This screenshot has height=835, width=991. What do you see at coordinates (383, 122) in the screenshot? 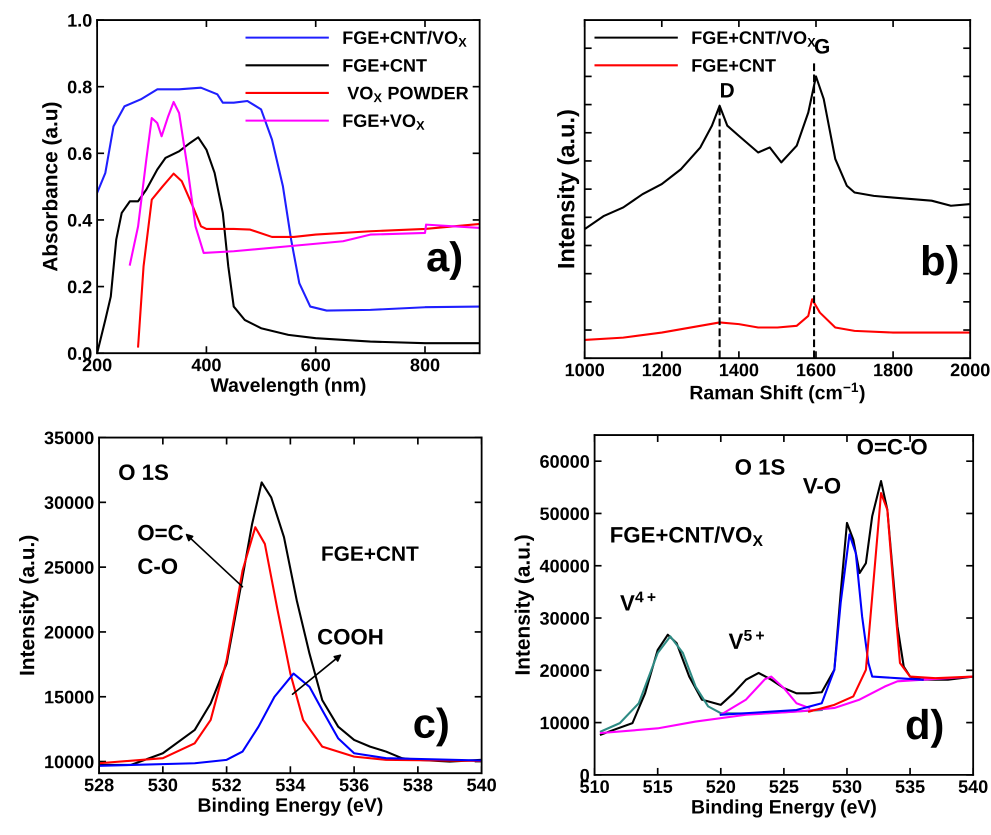
I see `legend-label: FGE+VO$_{X}$` at bounding box center [383, 122].